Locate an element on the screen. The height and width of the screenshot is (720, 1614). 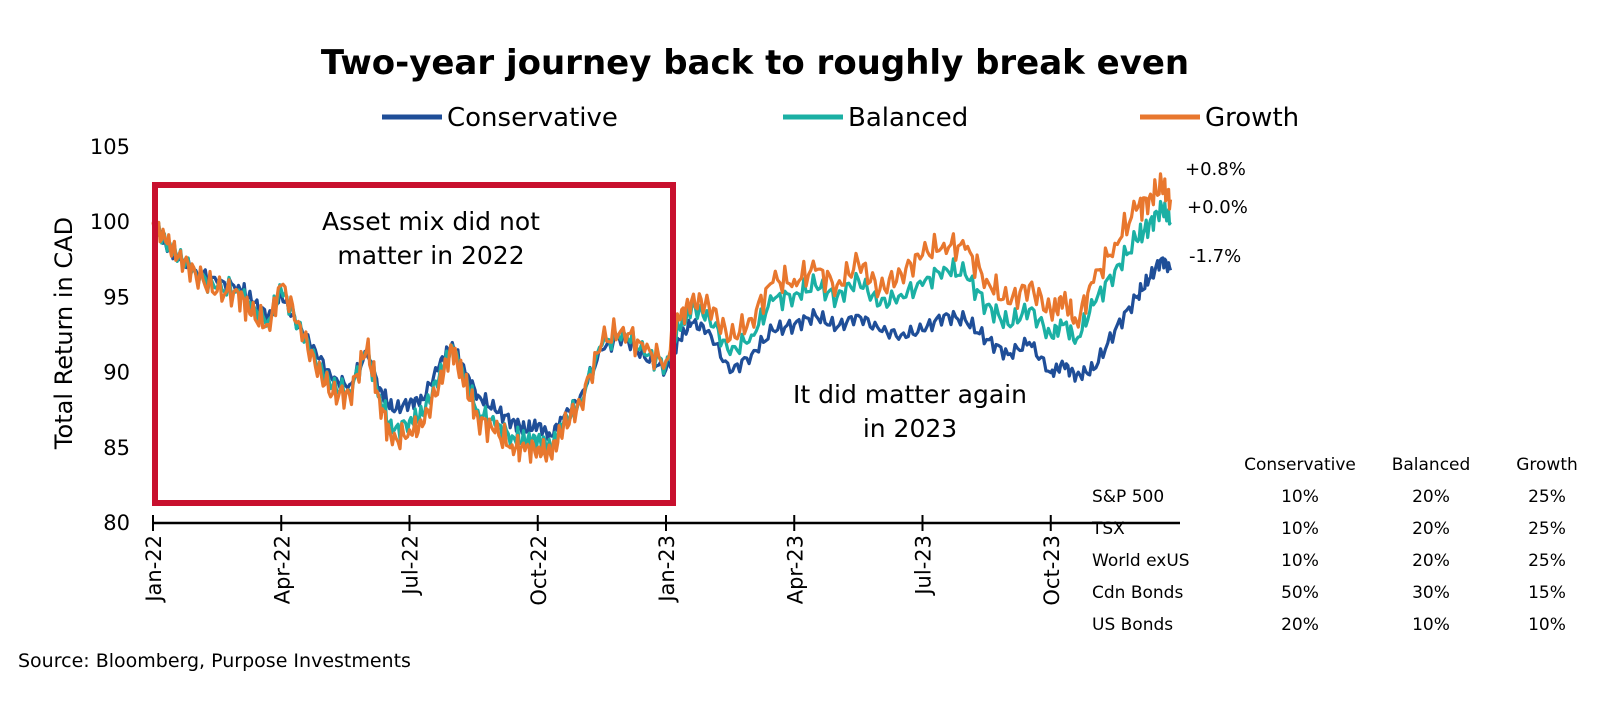
table-row-label: World exUS is located at coordinates (1141, 561).